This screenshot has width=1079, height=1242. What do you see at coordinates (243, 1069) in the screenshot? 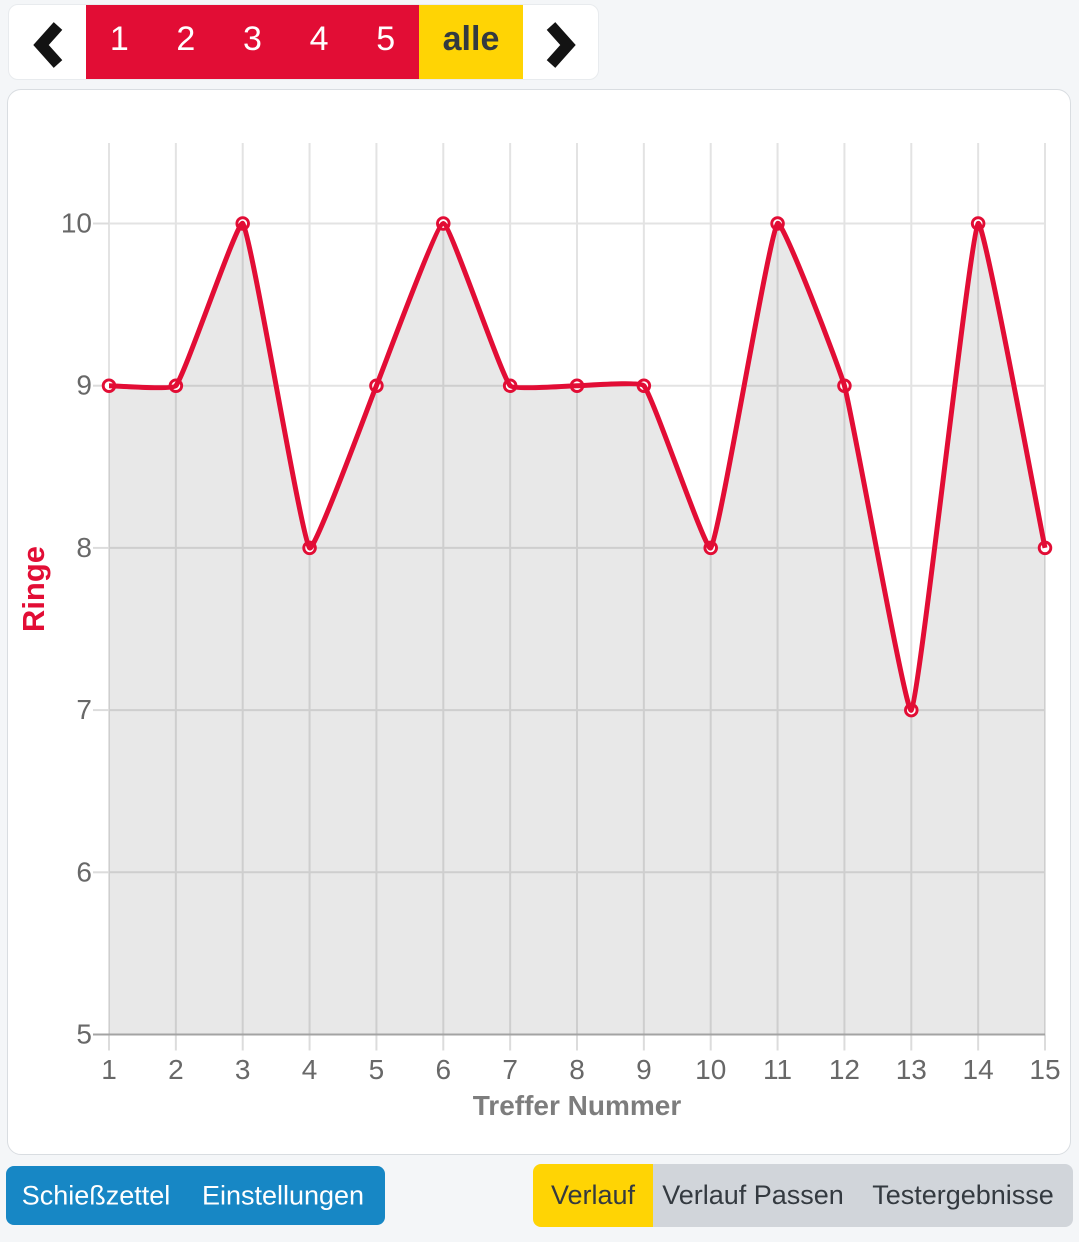
I see `svg-text: 3` at bounding box center [243, 1069].